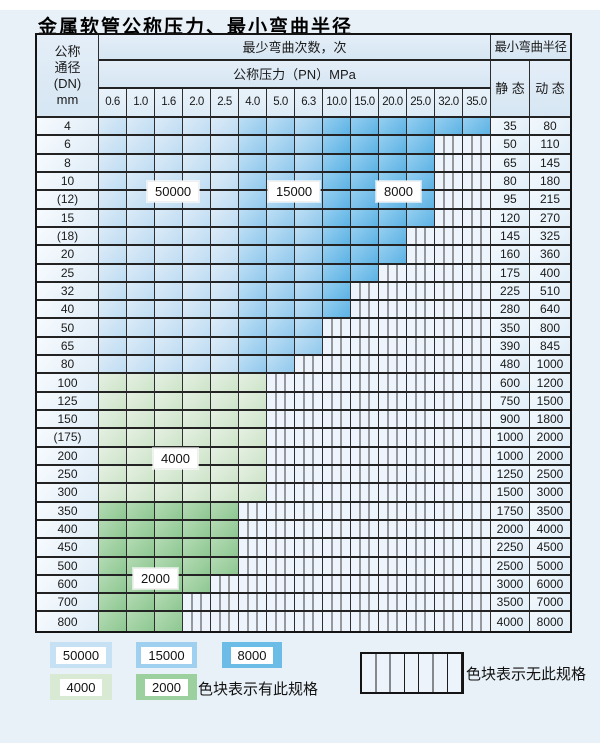  I want to click on dynamic-value: 2000, so click(550, 438).